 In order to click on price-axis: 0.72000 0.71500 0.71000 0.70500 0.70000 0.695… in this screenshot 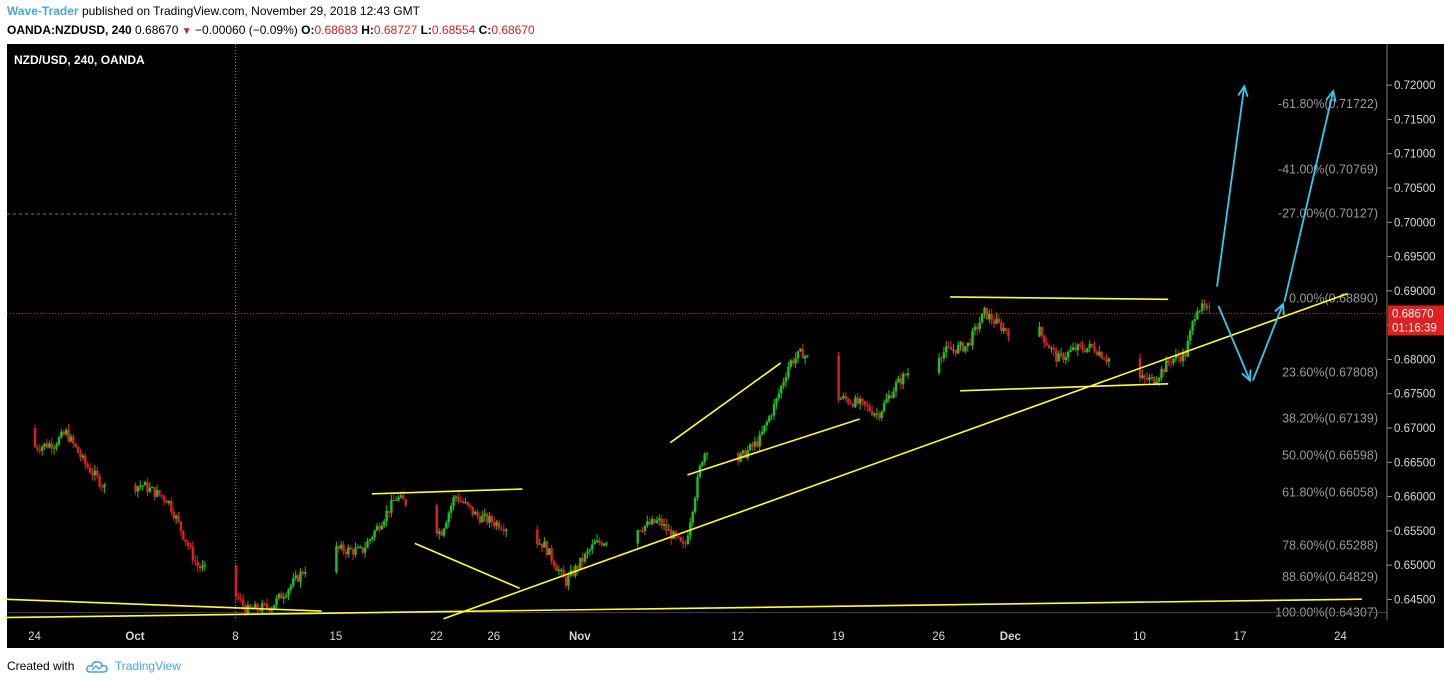, I will do `click(1415, 343)`.